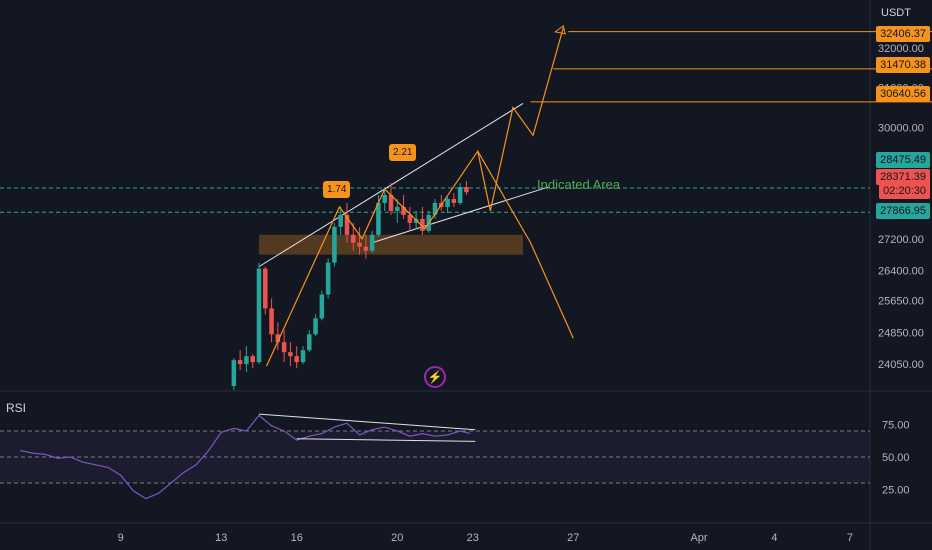  What do you see at coordinates (896, 426) in the screenshot?
I see `rsi-tick-label: 75.00` at bounding box center [896, 426].